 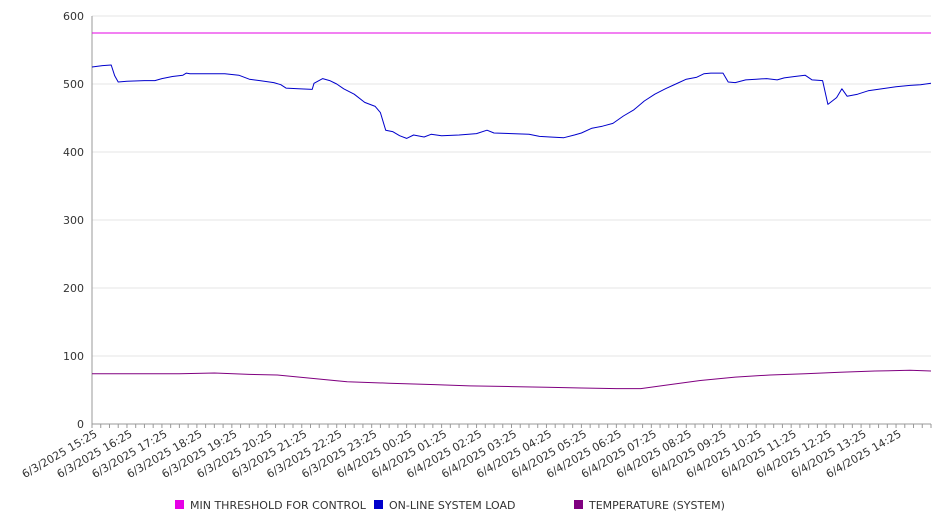 I want to click on y-tick-label: 200, so click(x=73, y=288).